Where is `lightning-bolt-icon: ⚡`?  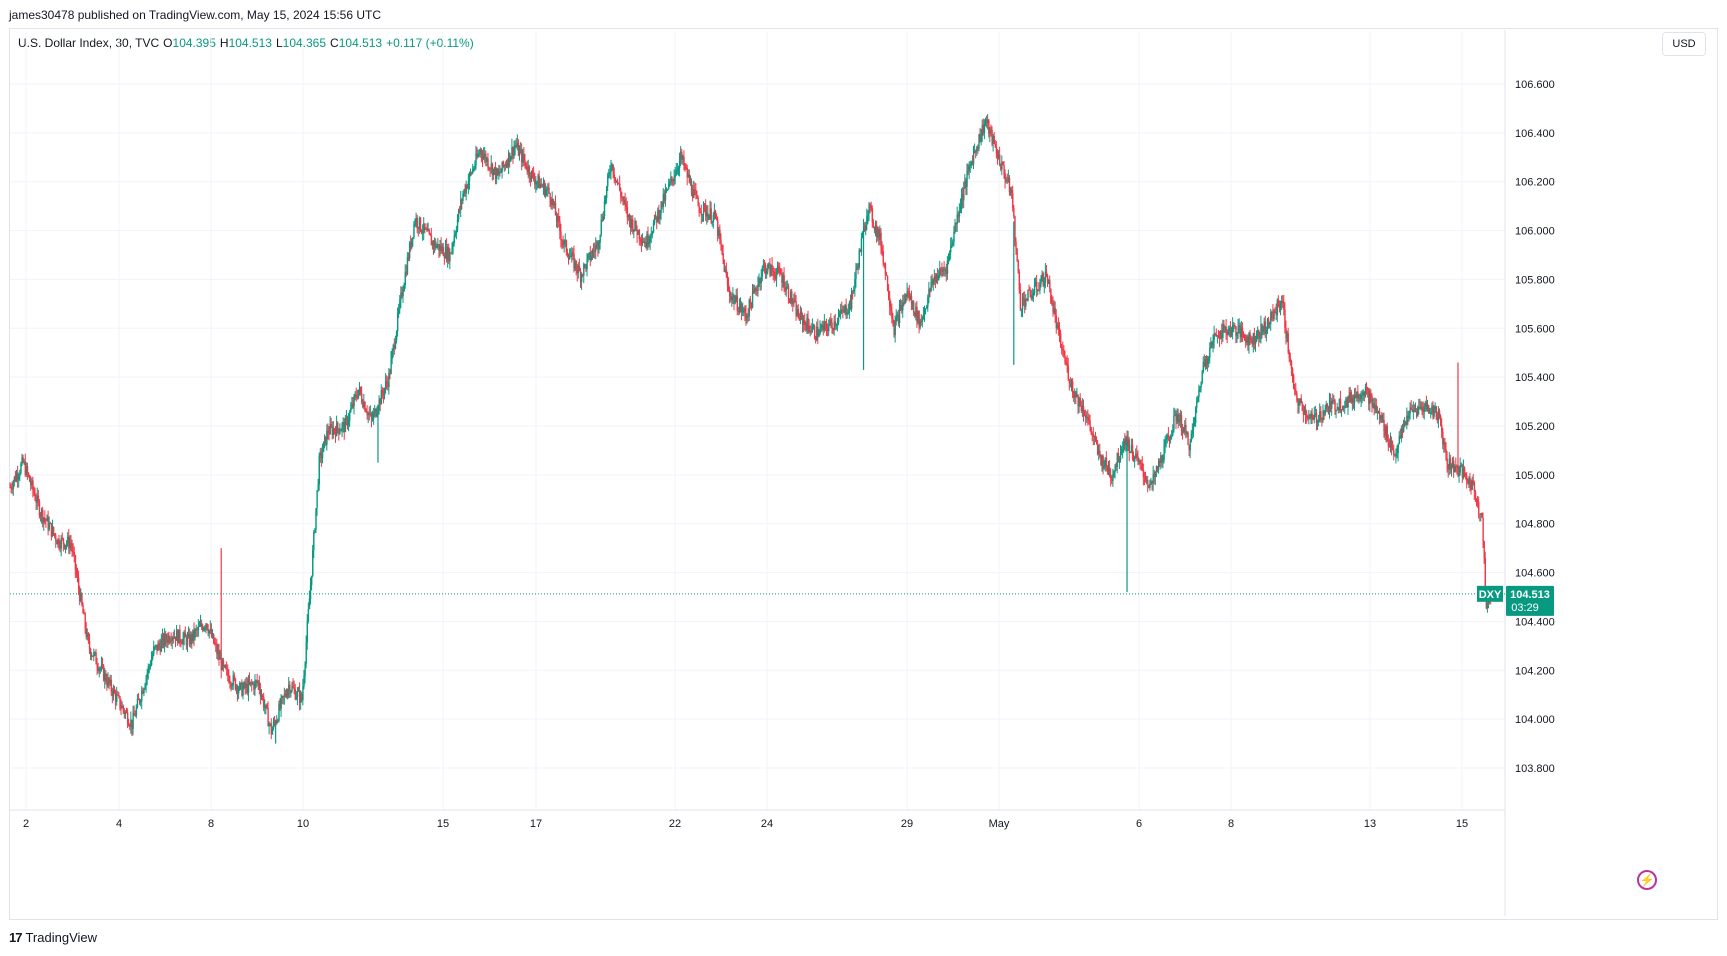
lightning-bolt-icon: ⚡ is located at coordinates (1647, 880).